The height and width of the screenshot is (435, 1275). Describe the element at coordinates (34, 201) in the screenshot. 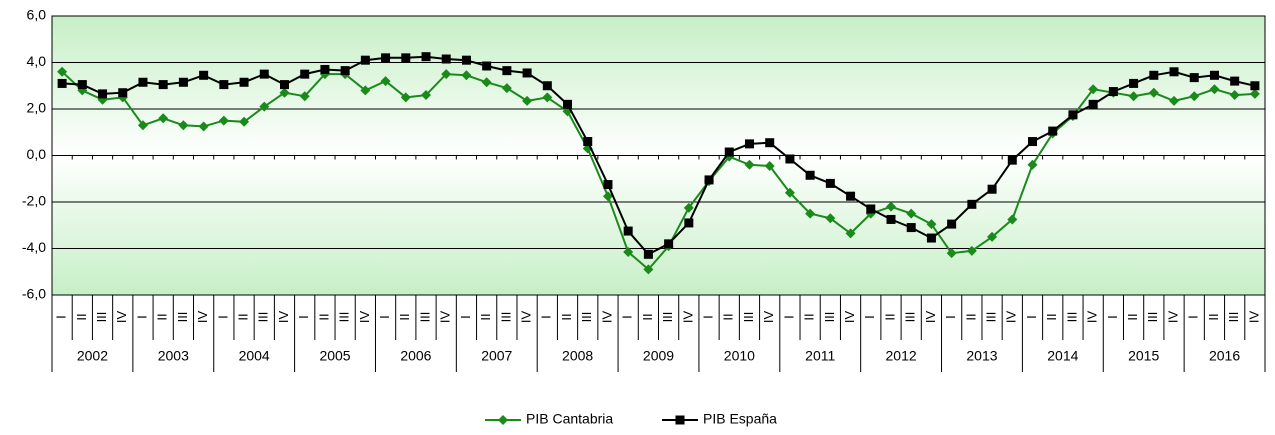

I see `y-tick-label: -2,0` at that location.